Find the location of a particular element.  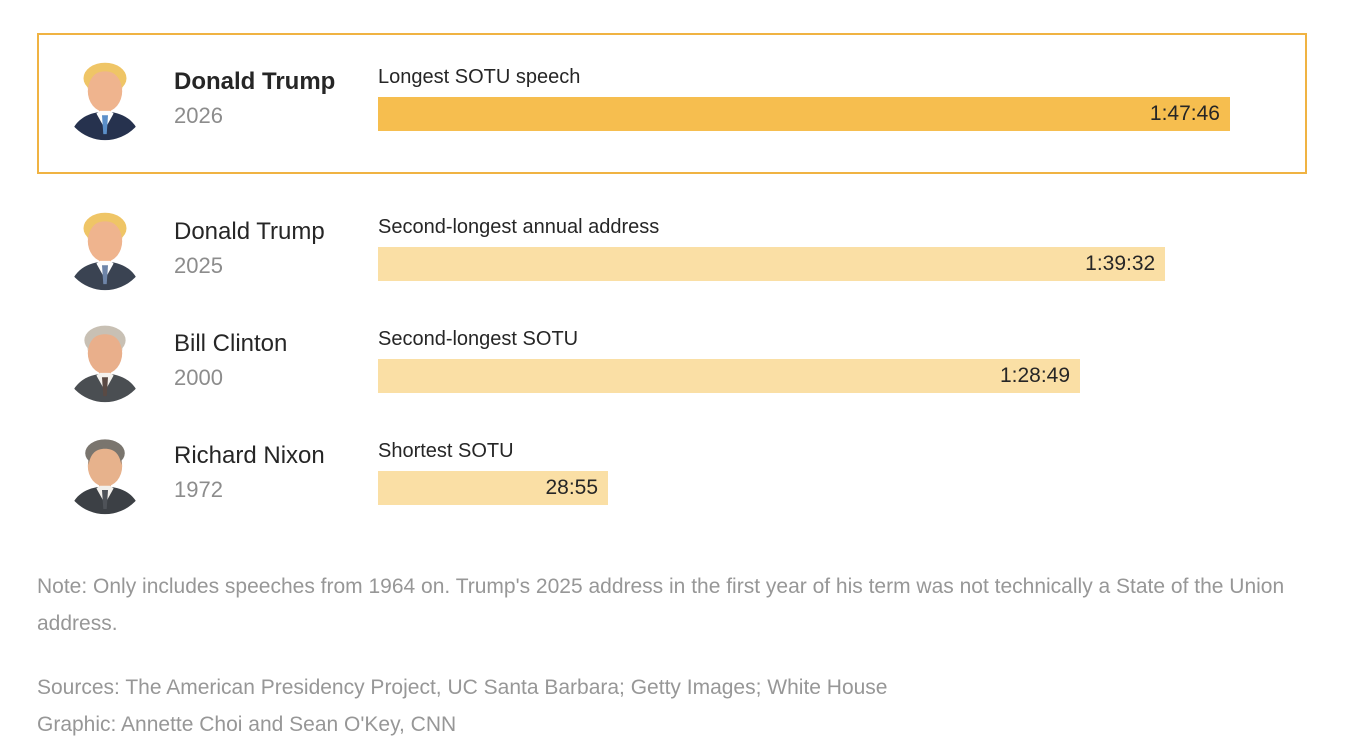

portrait-trump-2025-icon is located at coordinates (105, 251).